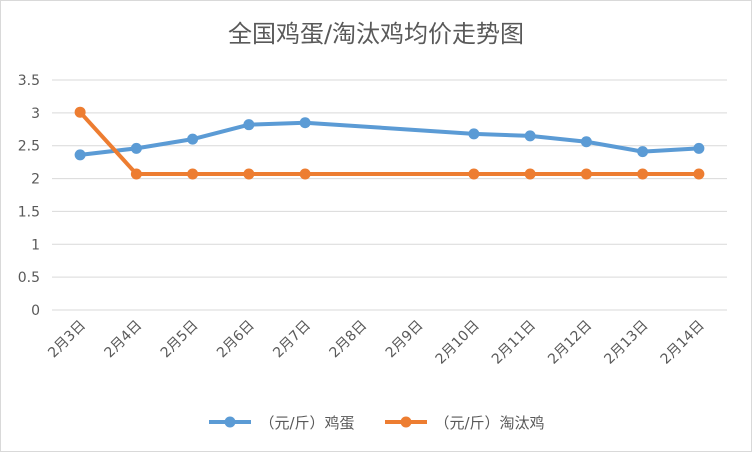 This screenshot has width=752, height=452. I want to click on x-tick-label: 2月13日, so click(626, 343).